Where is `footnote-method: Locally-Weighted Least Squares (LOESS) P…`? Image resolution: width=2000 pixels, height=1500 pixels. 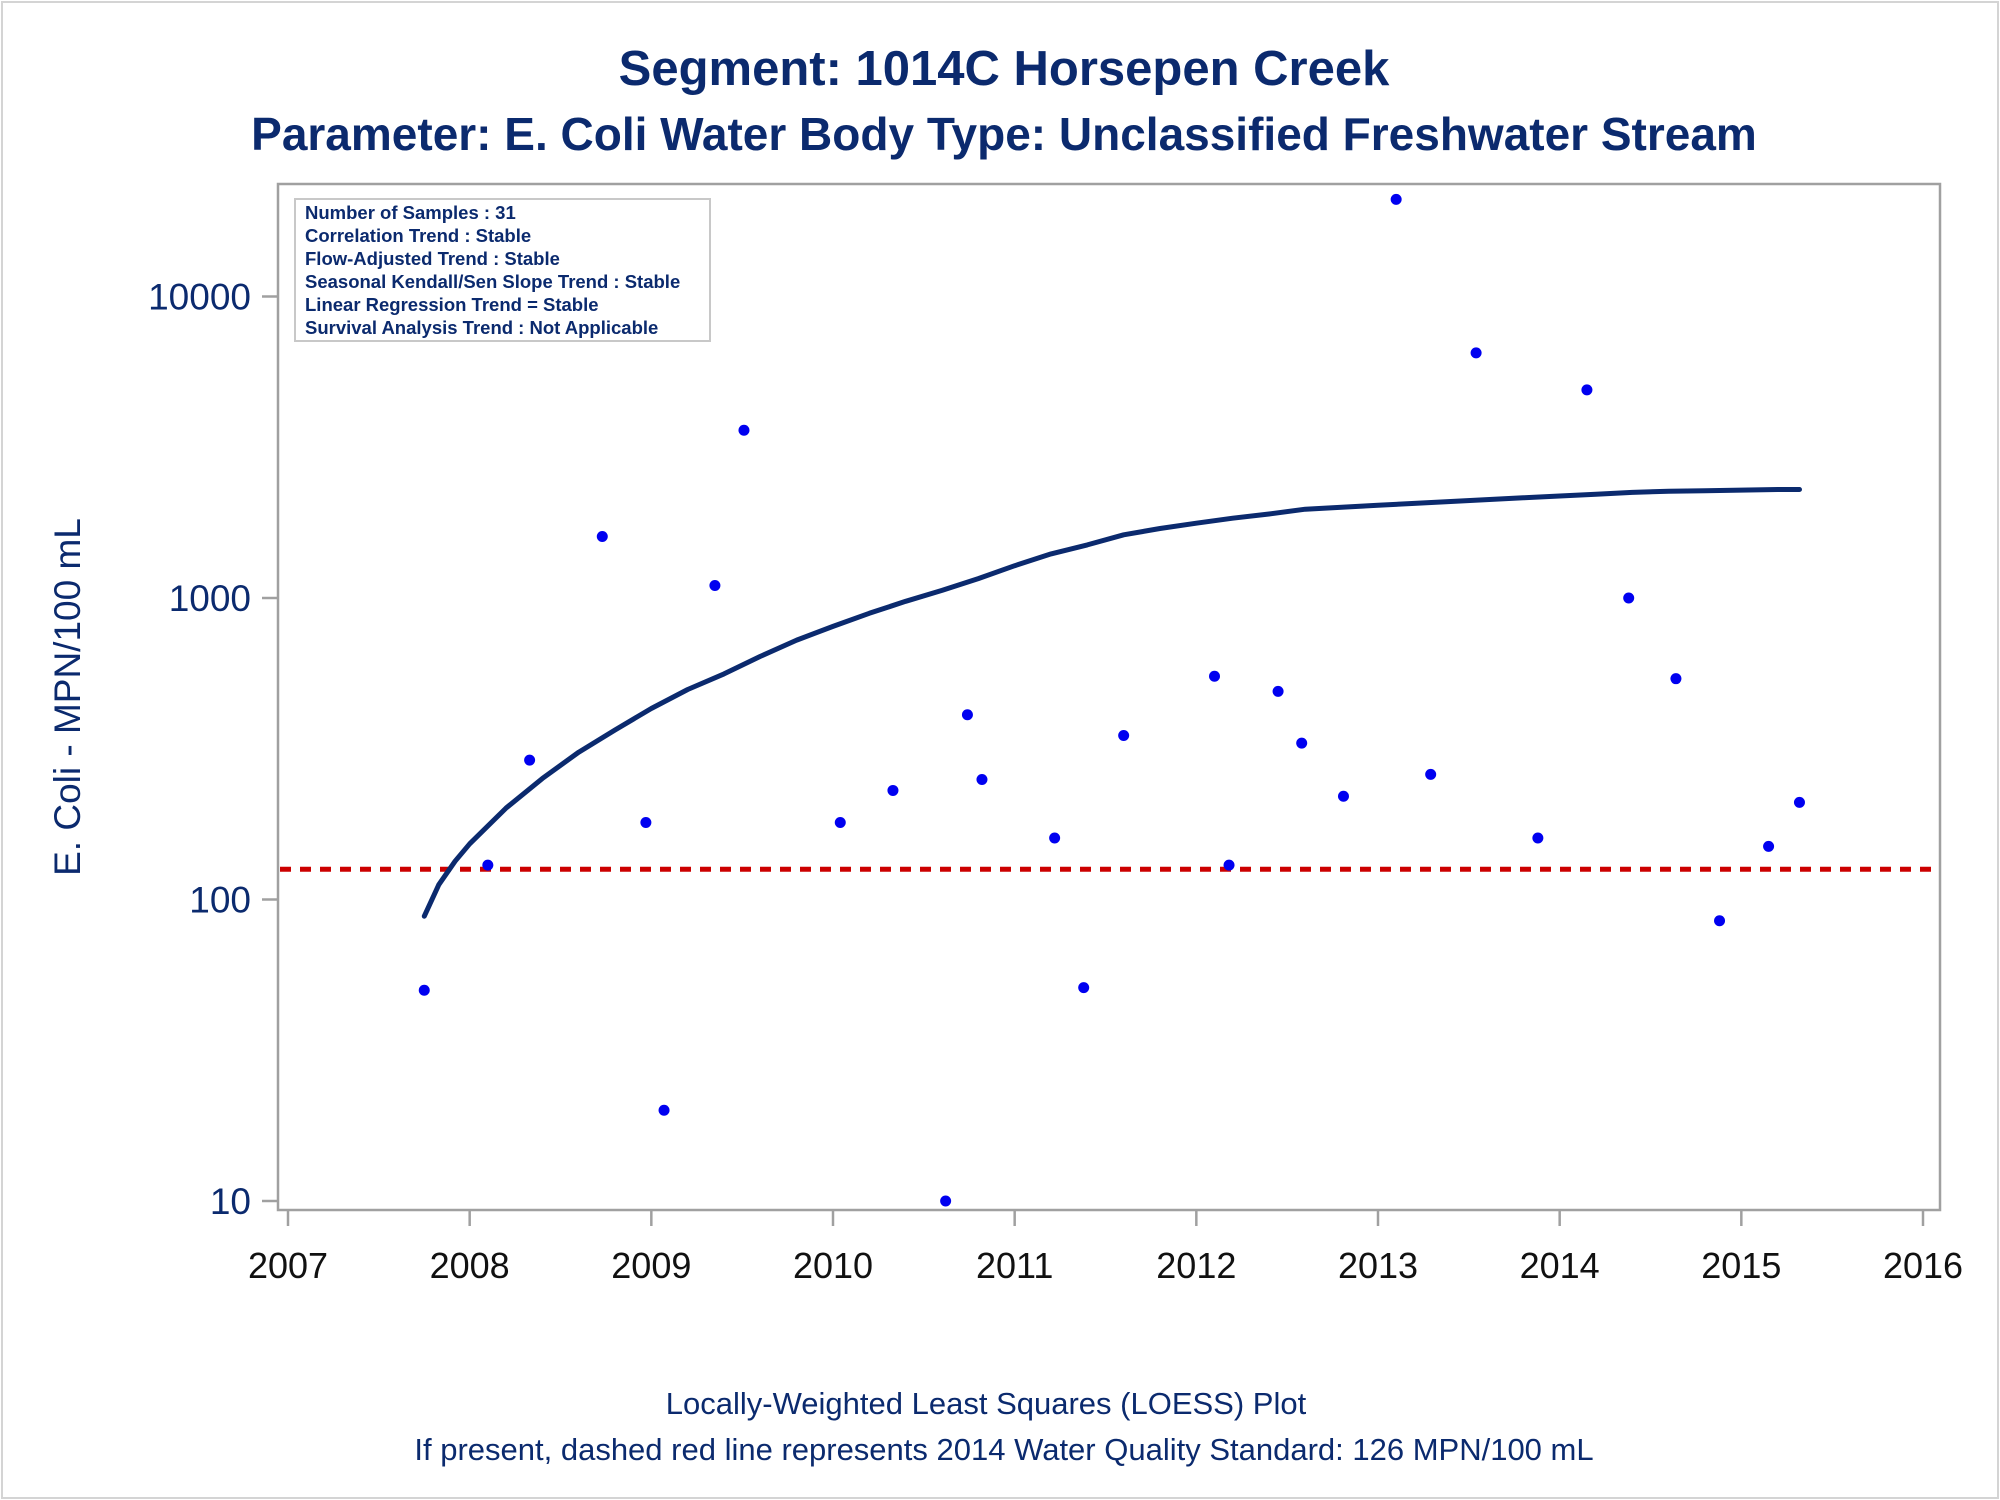 footnote-method: Locally-Weighted Least Squares (LOESS) P… is located at coordinates (986, 1403).